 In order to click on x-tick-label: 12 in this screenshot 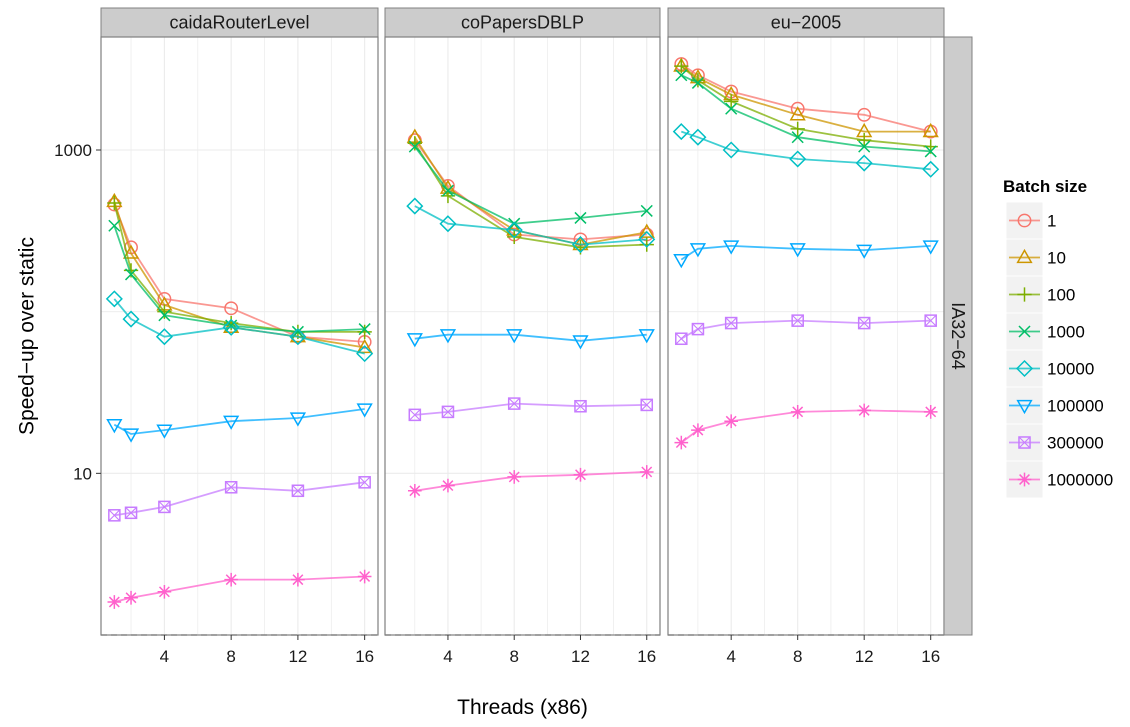, I will do `click(580, 656)`.